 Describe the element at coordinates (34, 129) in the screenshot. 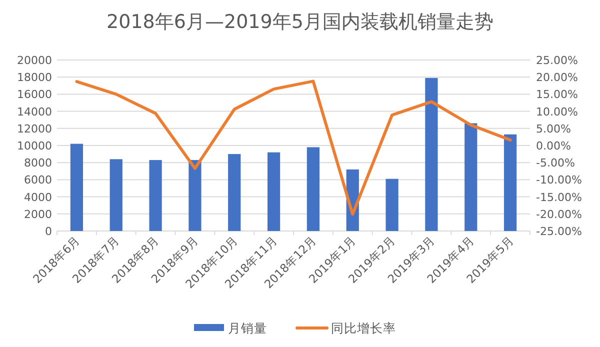

I see `y-tick-label: 12000` at that location.